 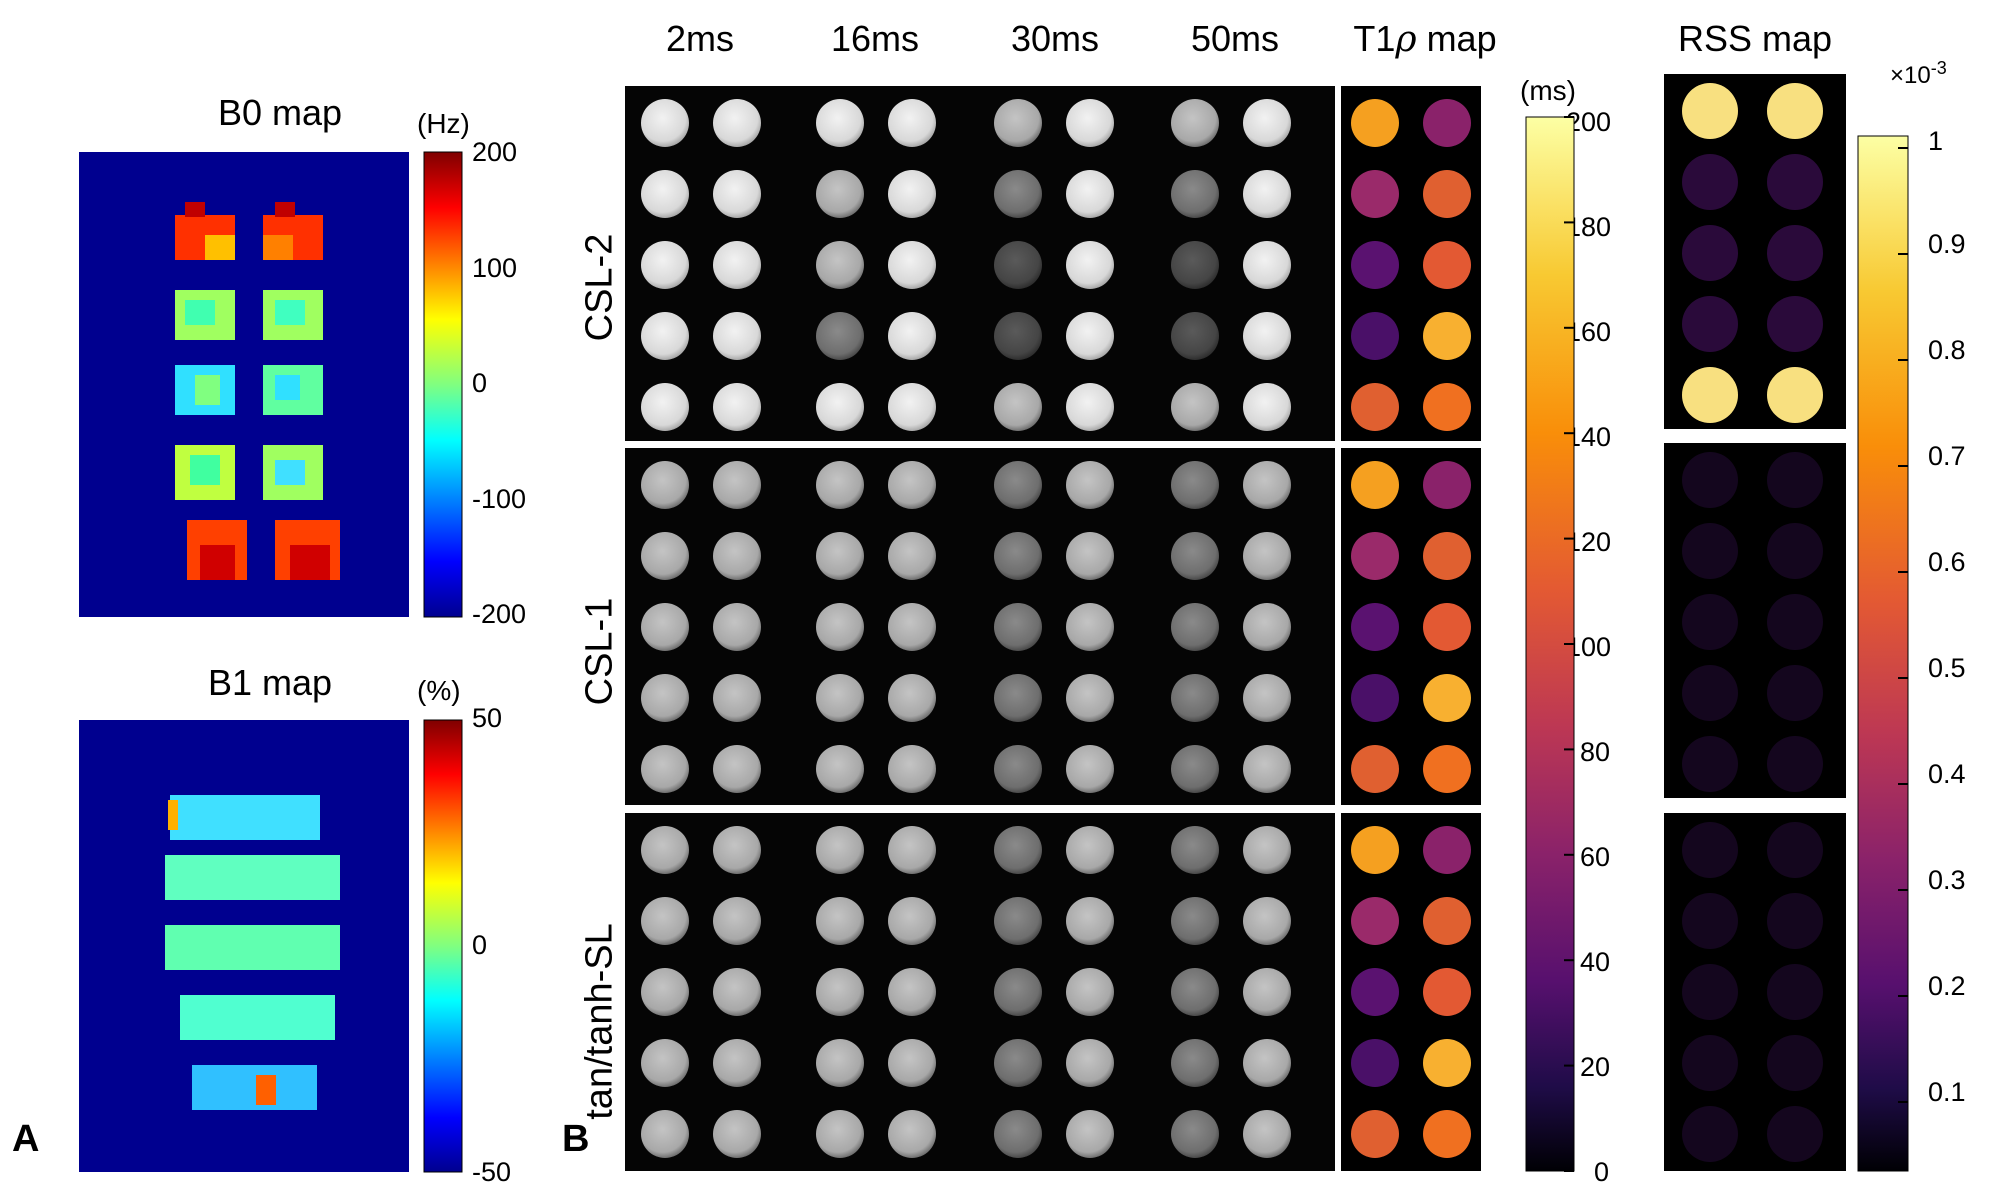 What do you see at coordinates (443, 946) in the screenshot?
I see `b1-colorbar` at bounding box center [443, 946].